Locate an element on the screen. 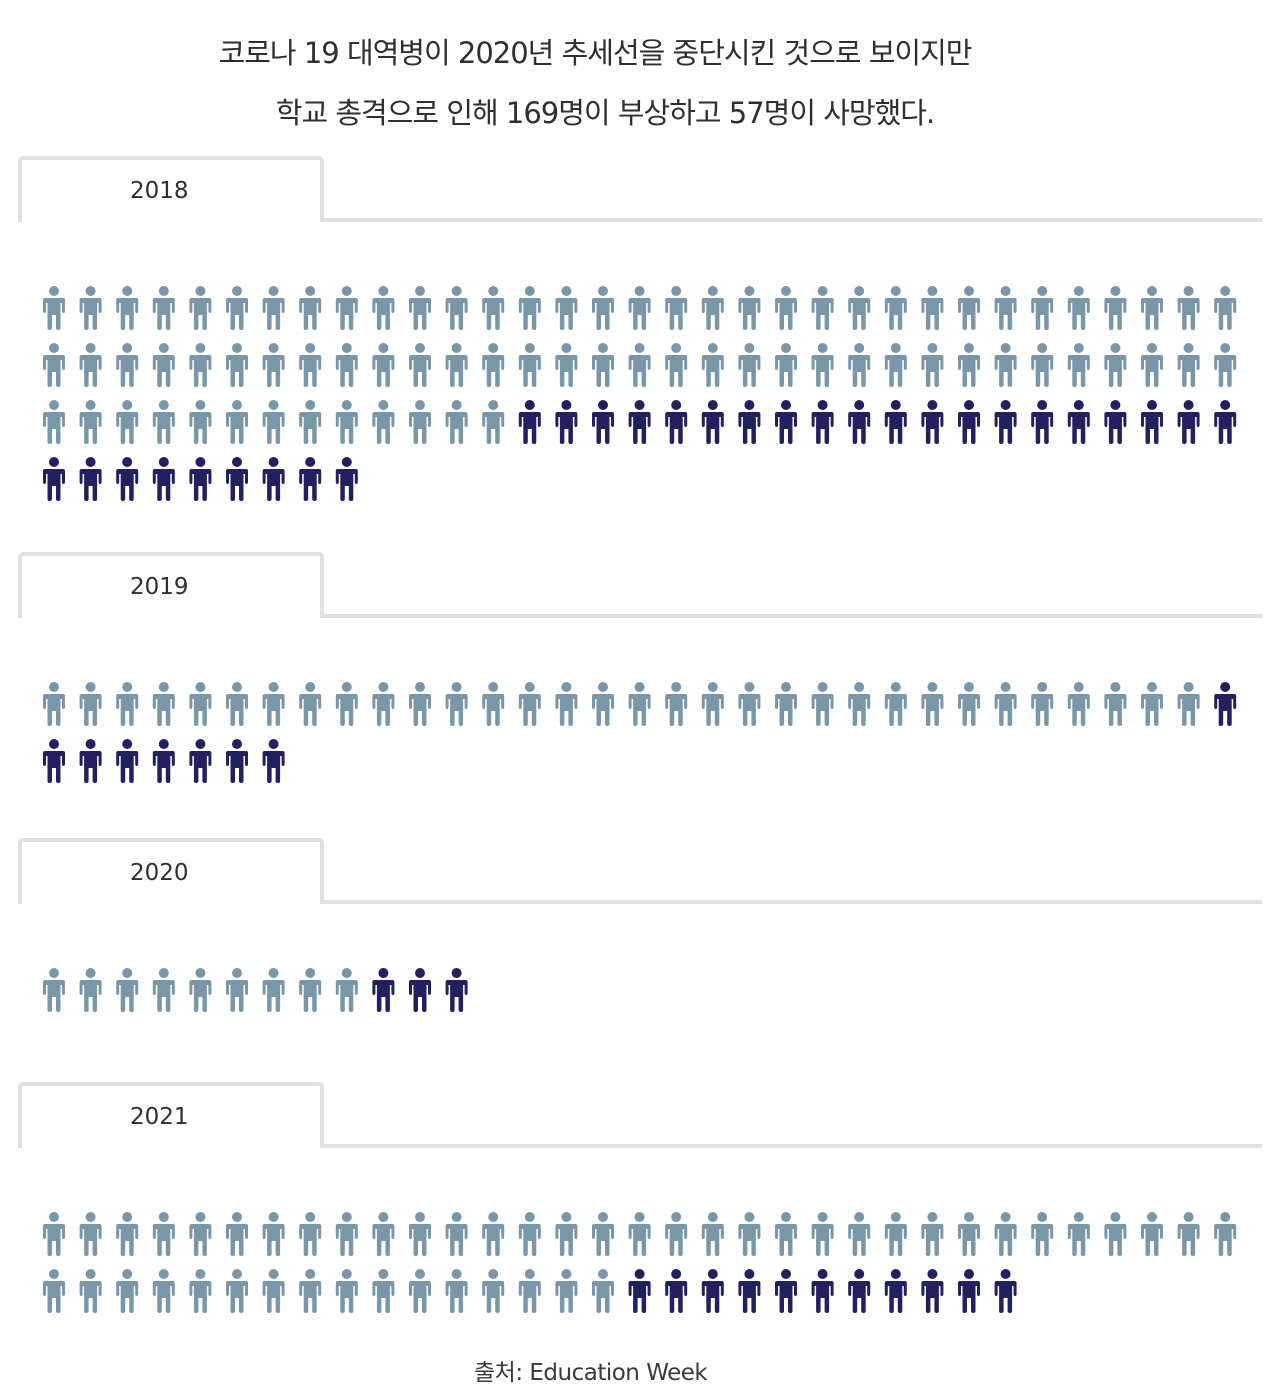 The width and height of the screenshot is (1270, 1400). year-tab-2021: 2021 is located at coordinates (171, 1115).